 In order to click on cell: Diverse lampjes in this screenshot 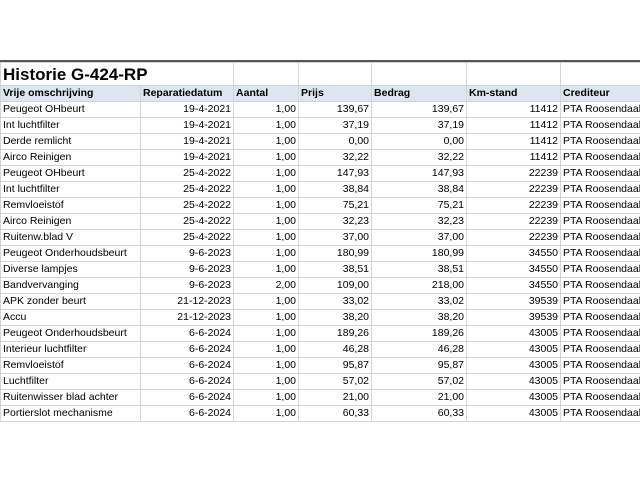, I will do `click(70, 269)`.